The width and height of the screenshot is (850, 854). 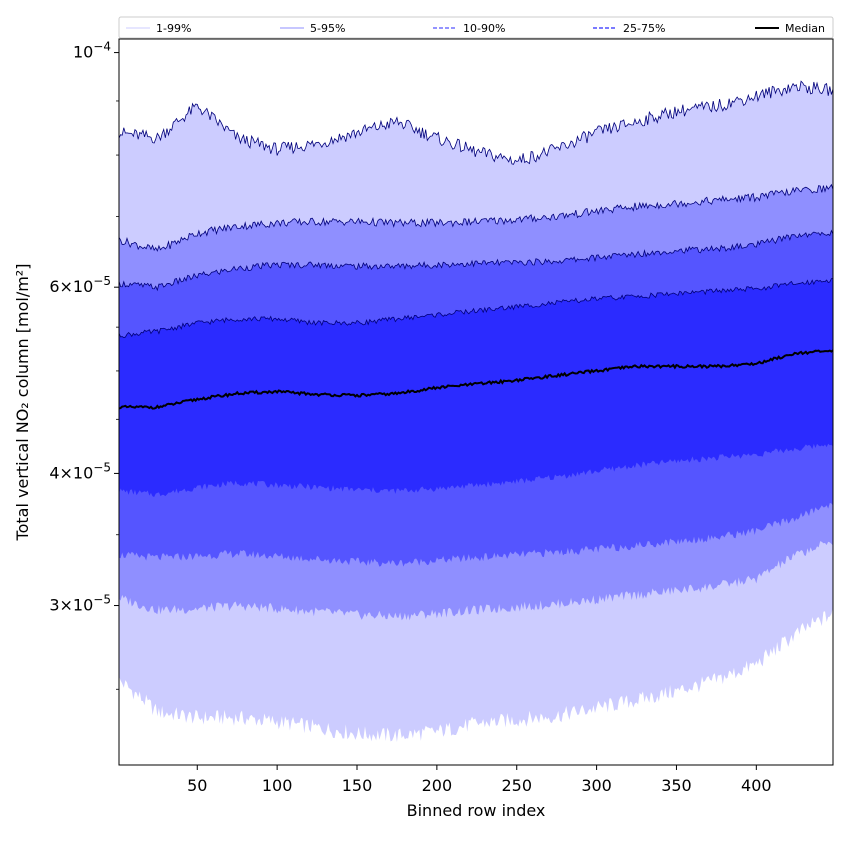 I want to click on legend: 1-99% 5-95% 10-90% 25-75% Median, so click(x=476, y=27).